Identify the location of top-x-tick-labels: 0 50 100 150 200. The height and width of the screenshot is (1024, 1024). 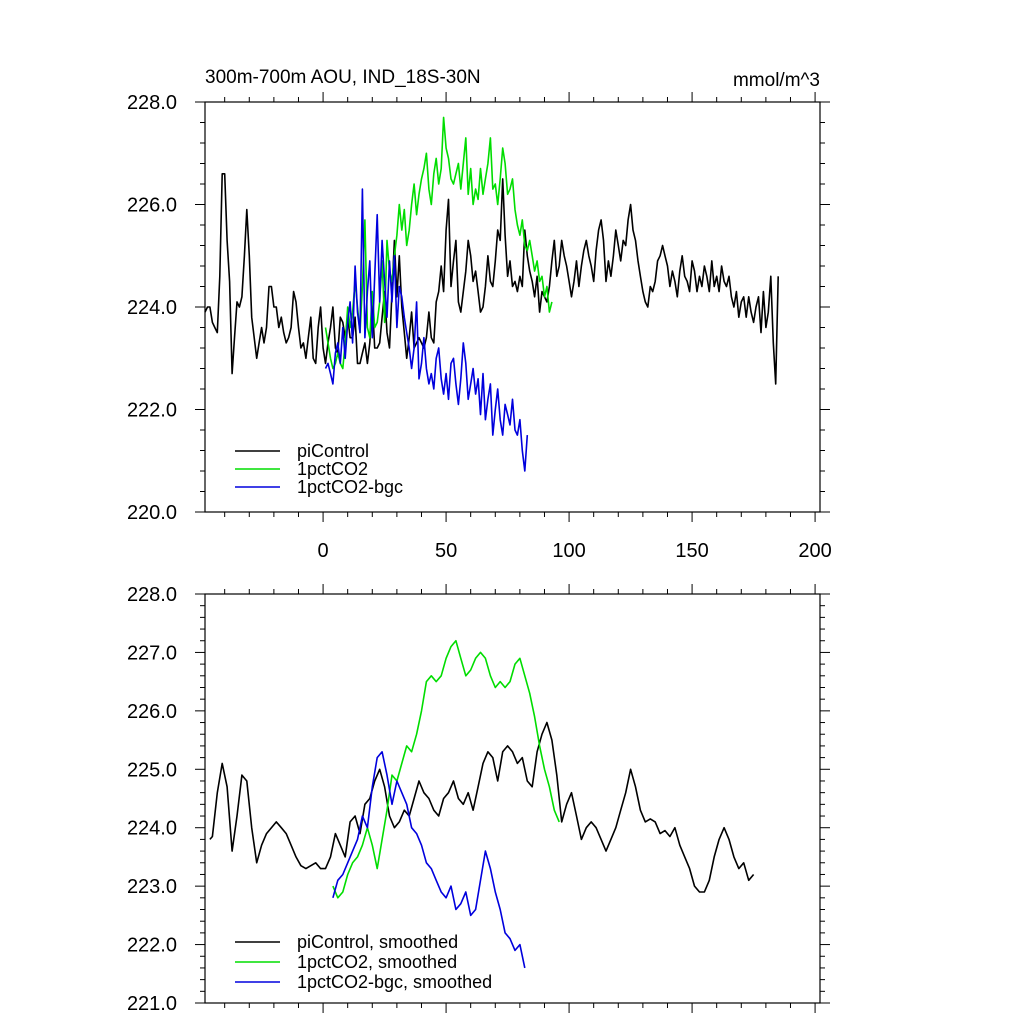
(575, 551).